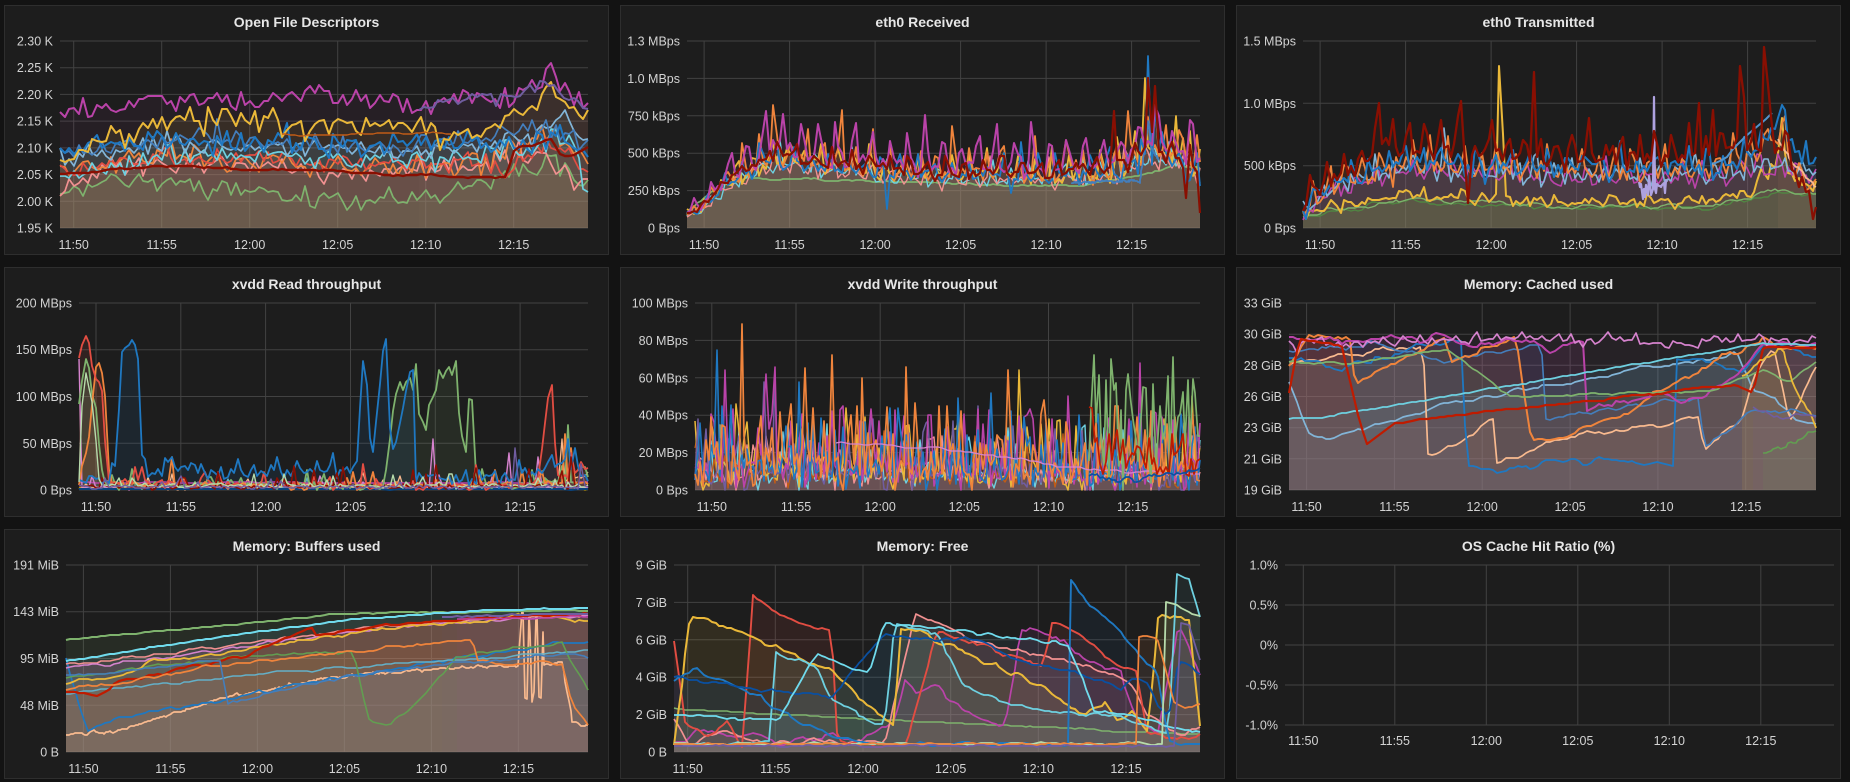 The height and width of the screenshot is (782, 1850). Describe the element at coordinates (35, 122) in the screenshot. I see `svg-text: 2.15 K` at that location.